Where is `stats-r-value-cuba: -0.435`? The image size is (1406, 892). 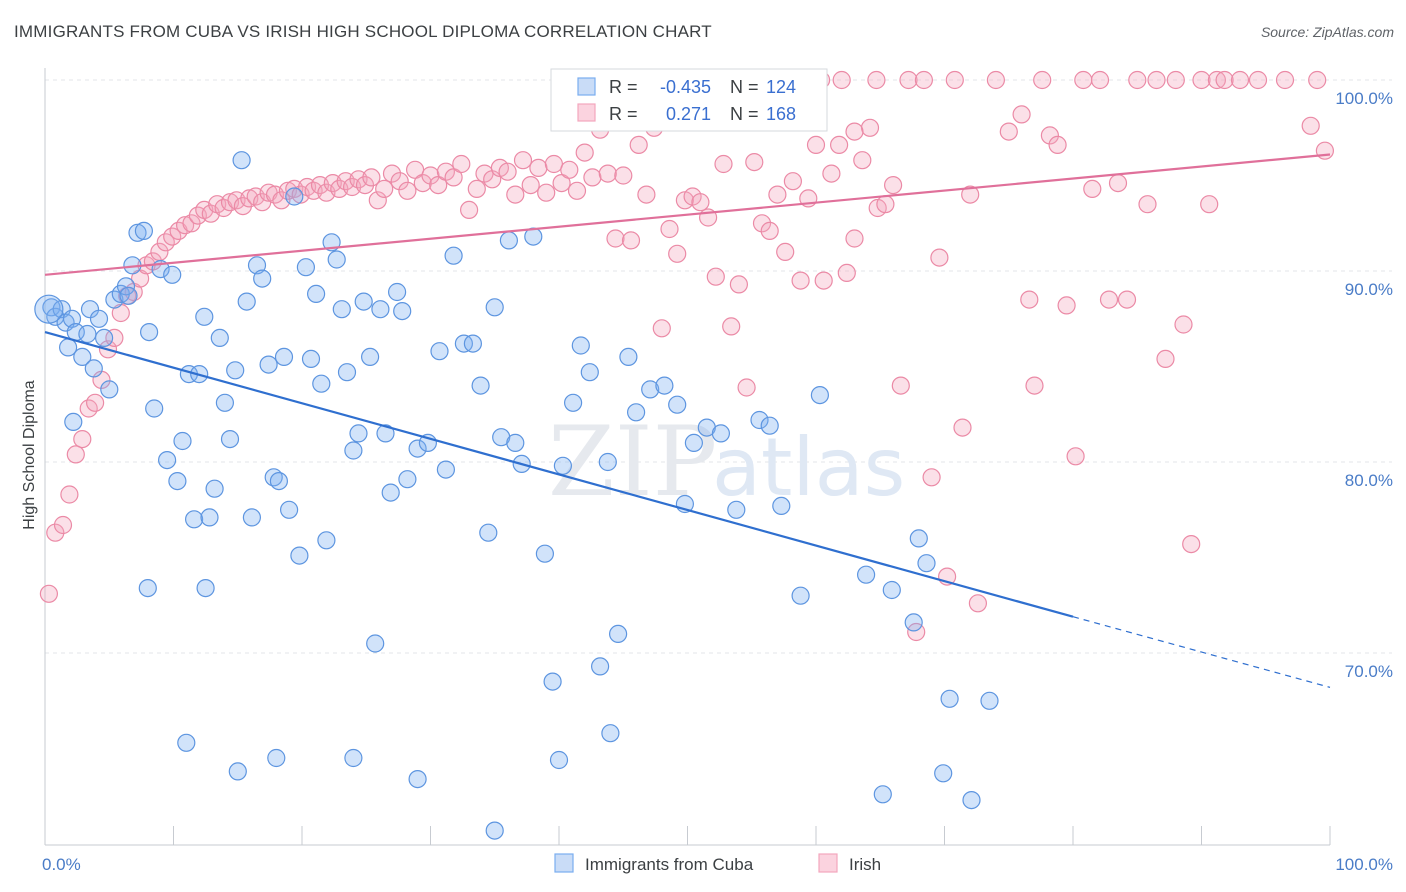
stats-r-value-cuba: -0.435 is located at coordinates (685, 87).